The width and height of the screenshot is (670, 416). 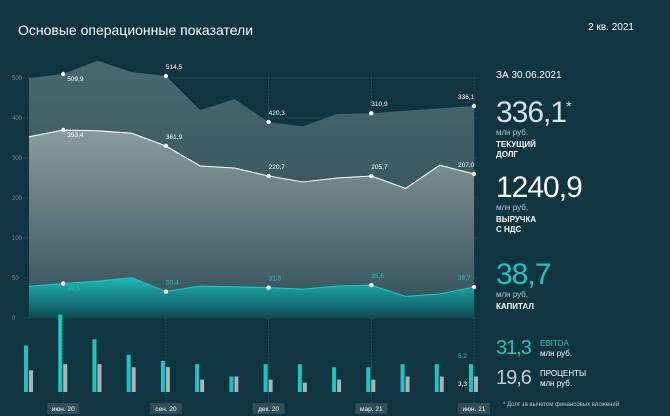 I want to click on capital-area, so click(x=251, y=297).